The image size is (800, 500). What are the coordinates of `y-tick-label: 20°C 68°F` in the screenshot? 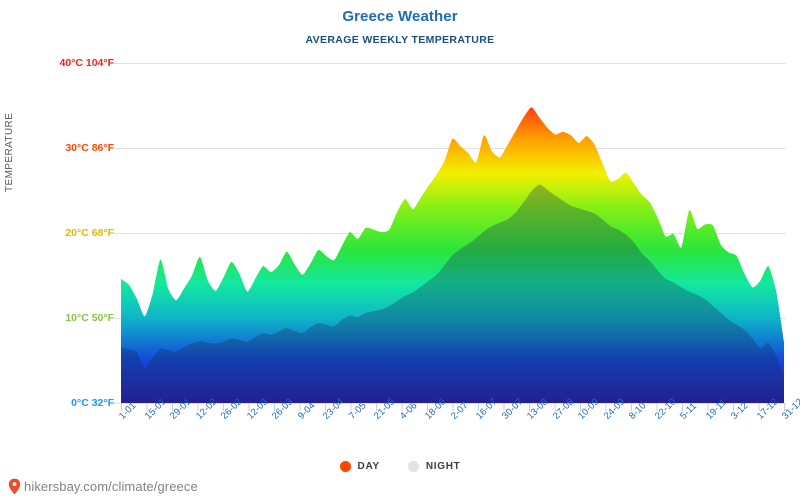 It's located at (89, 233).